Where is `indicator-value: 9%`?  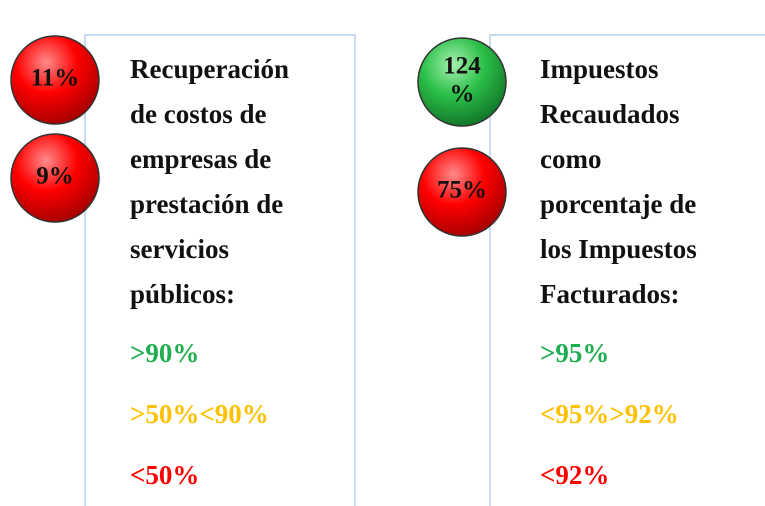 indicator-value: 9% is located at coordinates (55, 176).